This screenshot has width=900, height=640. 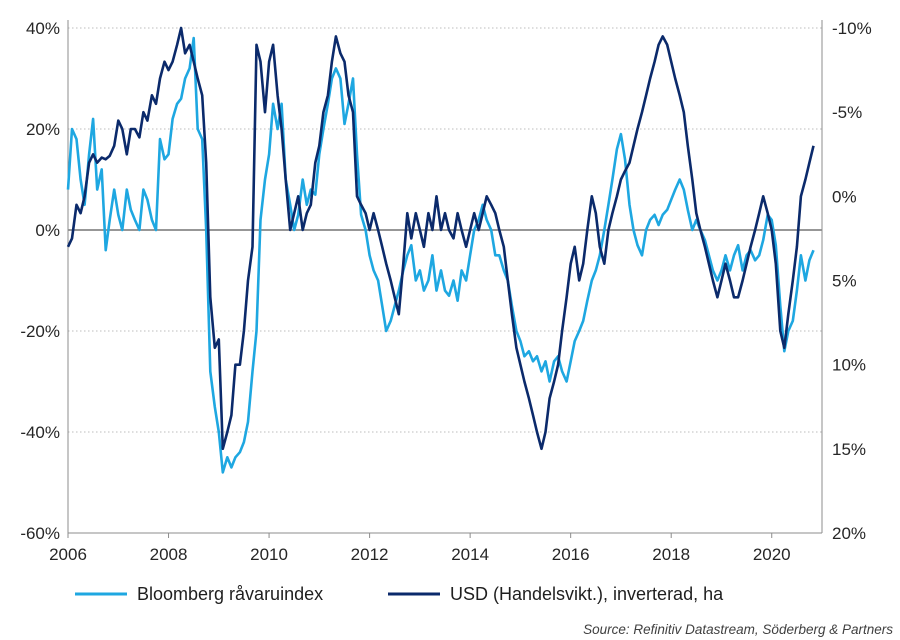 I want to click on x-tick-label: 2012, so click(x=370, y=554).